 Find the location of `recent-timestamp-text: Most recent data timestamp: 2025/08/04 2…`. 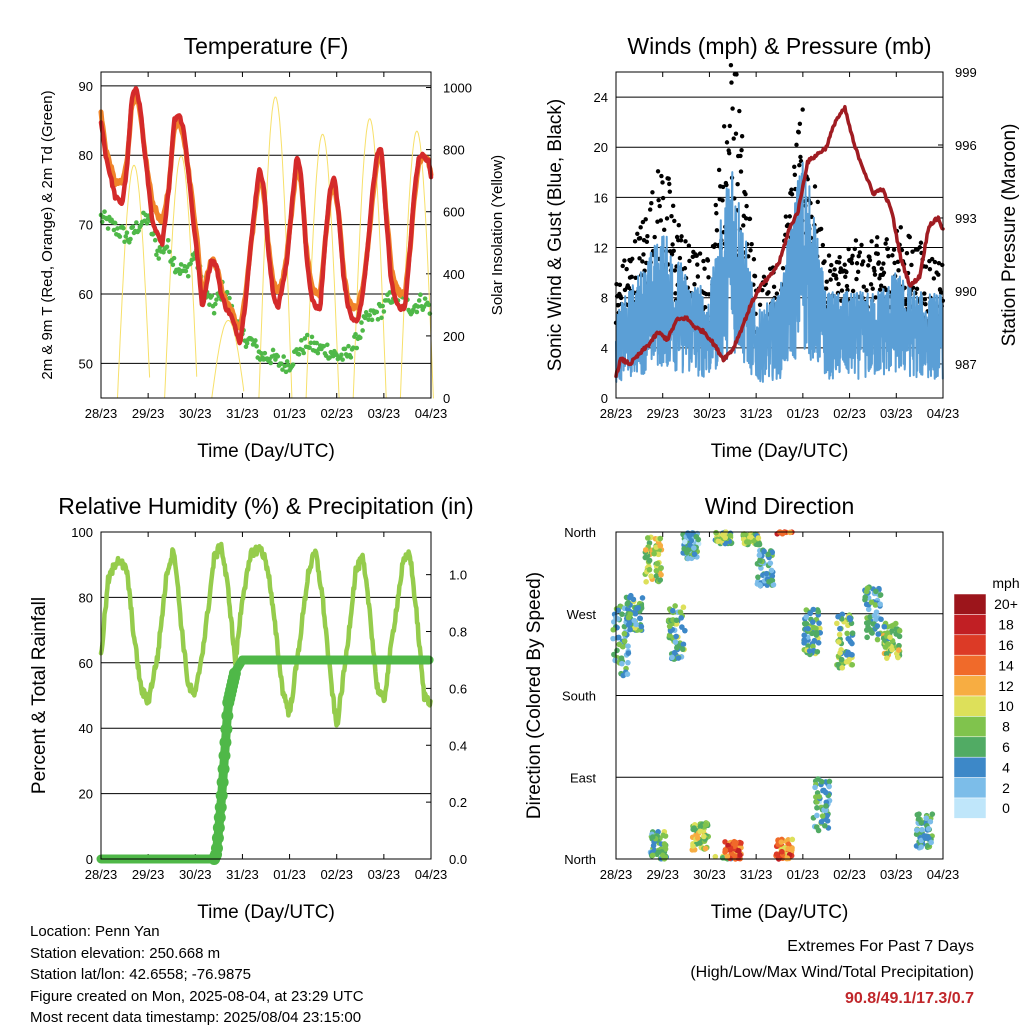

recent-timestamp-text: Most recent data timestamp: 2025/08/04 2… is located at coordinates (196, 1017).